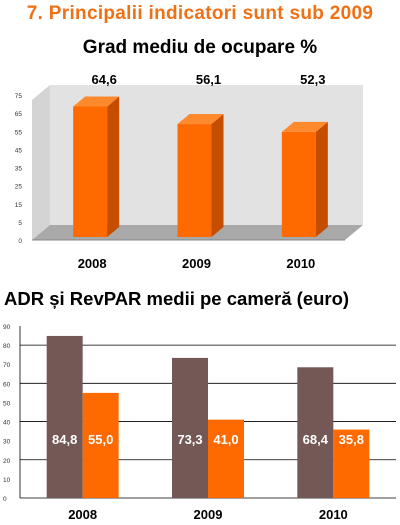  Describe the element at coordinates (82, 514) in the screenshot. I see `chart2-x-tick: 2008` at that location.